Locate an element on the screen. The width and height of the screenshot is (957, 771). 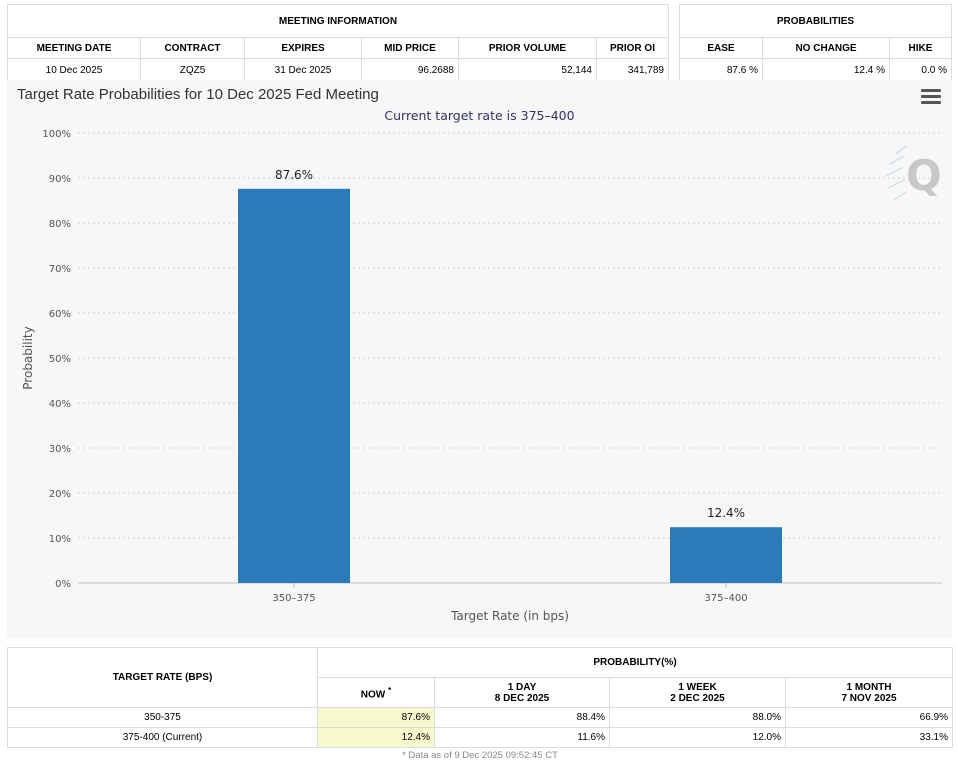
y-tick-label: 0% is located at coordinates (63, 584).